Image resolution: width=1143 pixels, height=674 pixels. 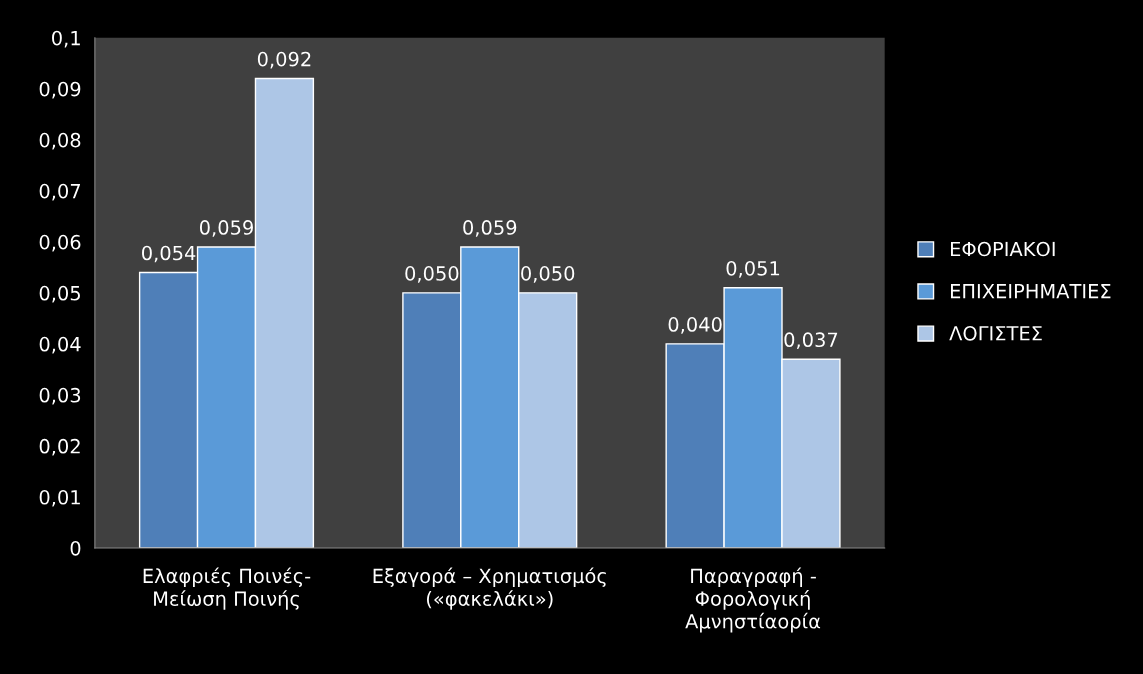 What do you see at coordinates (284, 60) in the screenshot?
I see `data-label: 0,092` at bounding box center [284, 60].